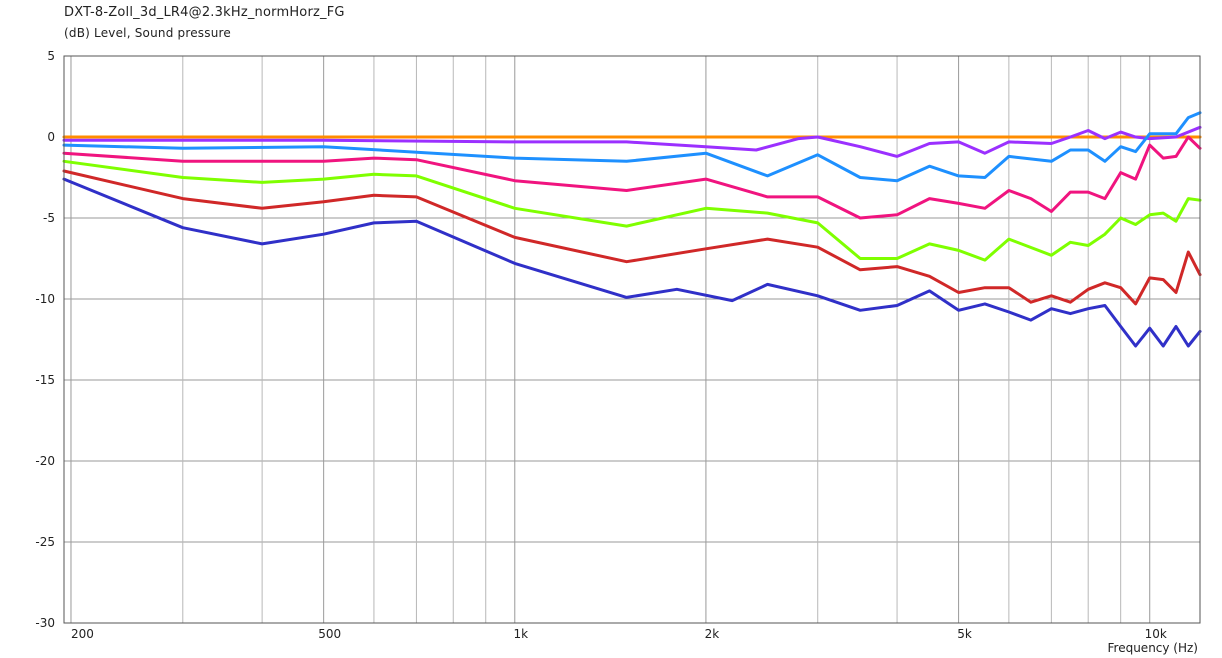 The image size is (1222, 658). I want to click on y-tick-label: 0, so click(51, 137).